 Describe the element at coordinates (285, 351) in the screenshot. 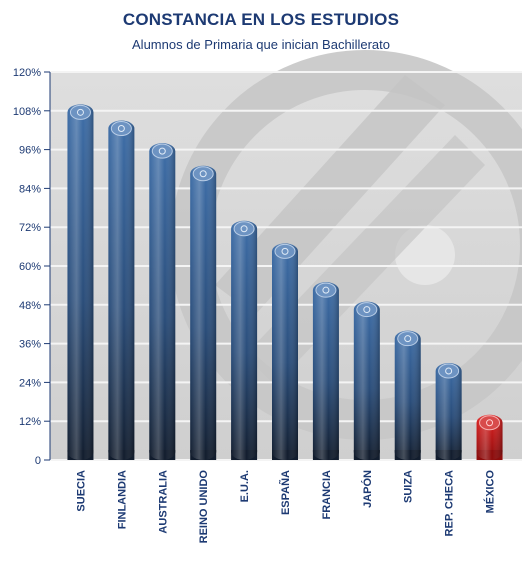

I see `bar-españa` at that location.